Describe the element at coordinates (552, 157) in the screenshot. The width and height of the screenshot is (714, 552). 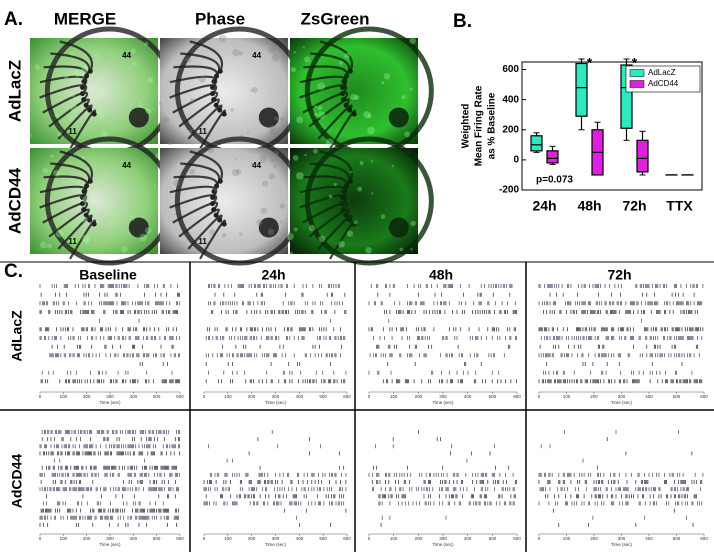
I see `box` at that location.